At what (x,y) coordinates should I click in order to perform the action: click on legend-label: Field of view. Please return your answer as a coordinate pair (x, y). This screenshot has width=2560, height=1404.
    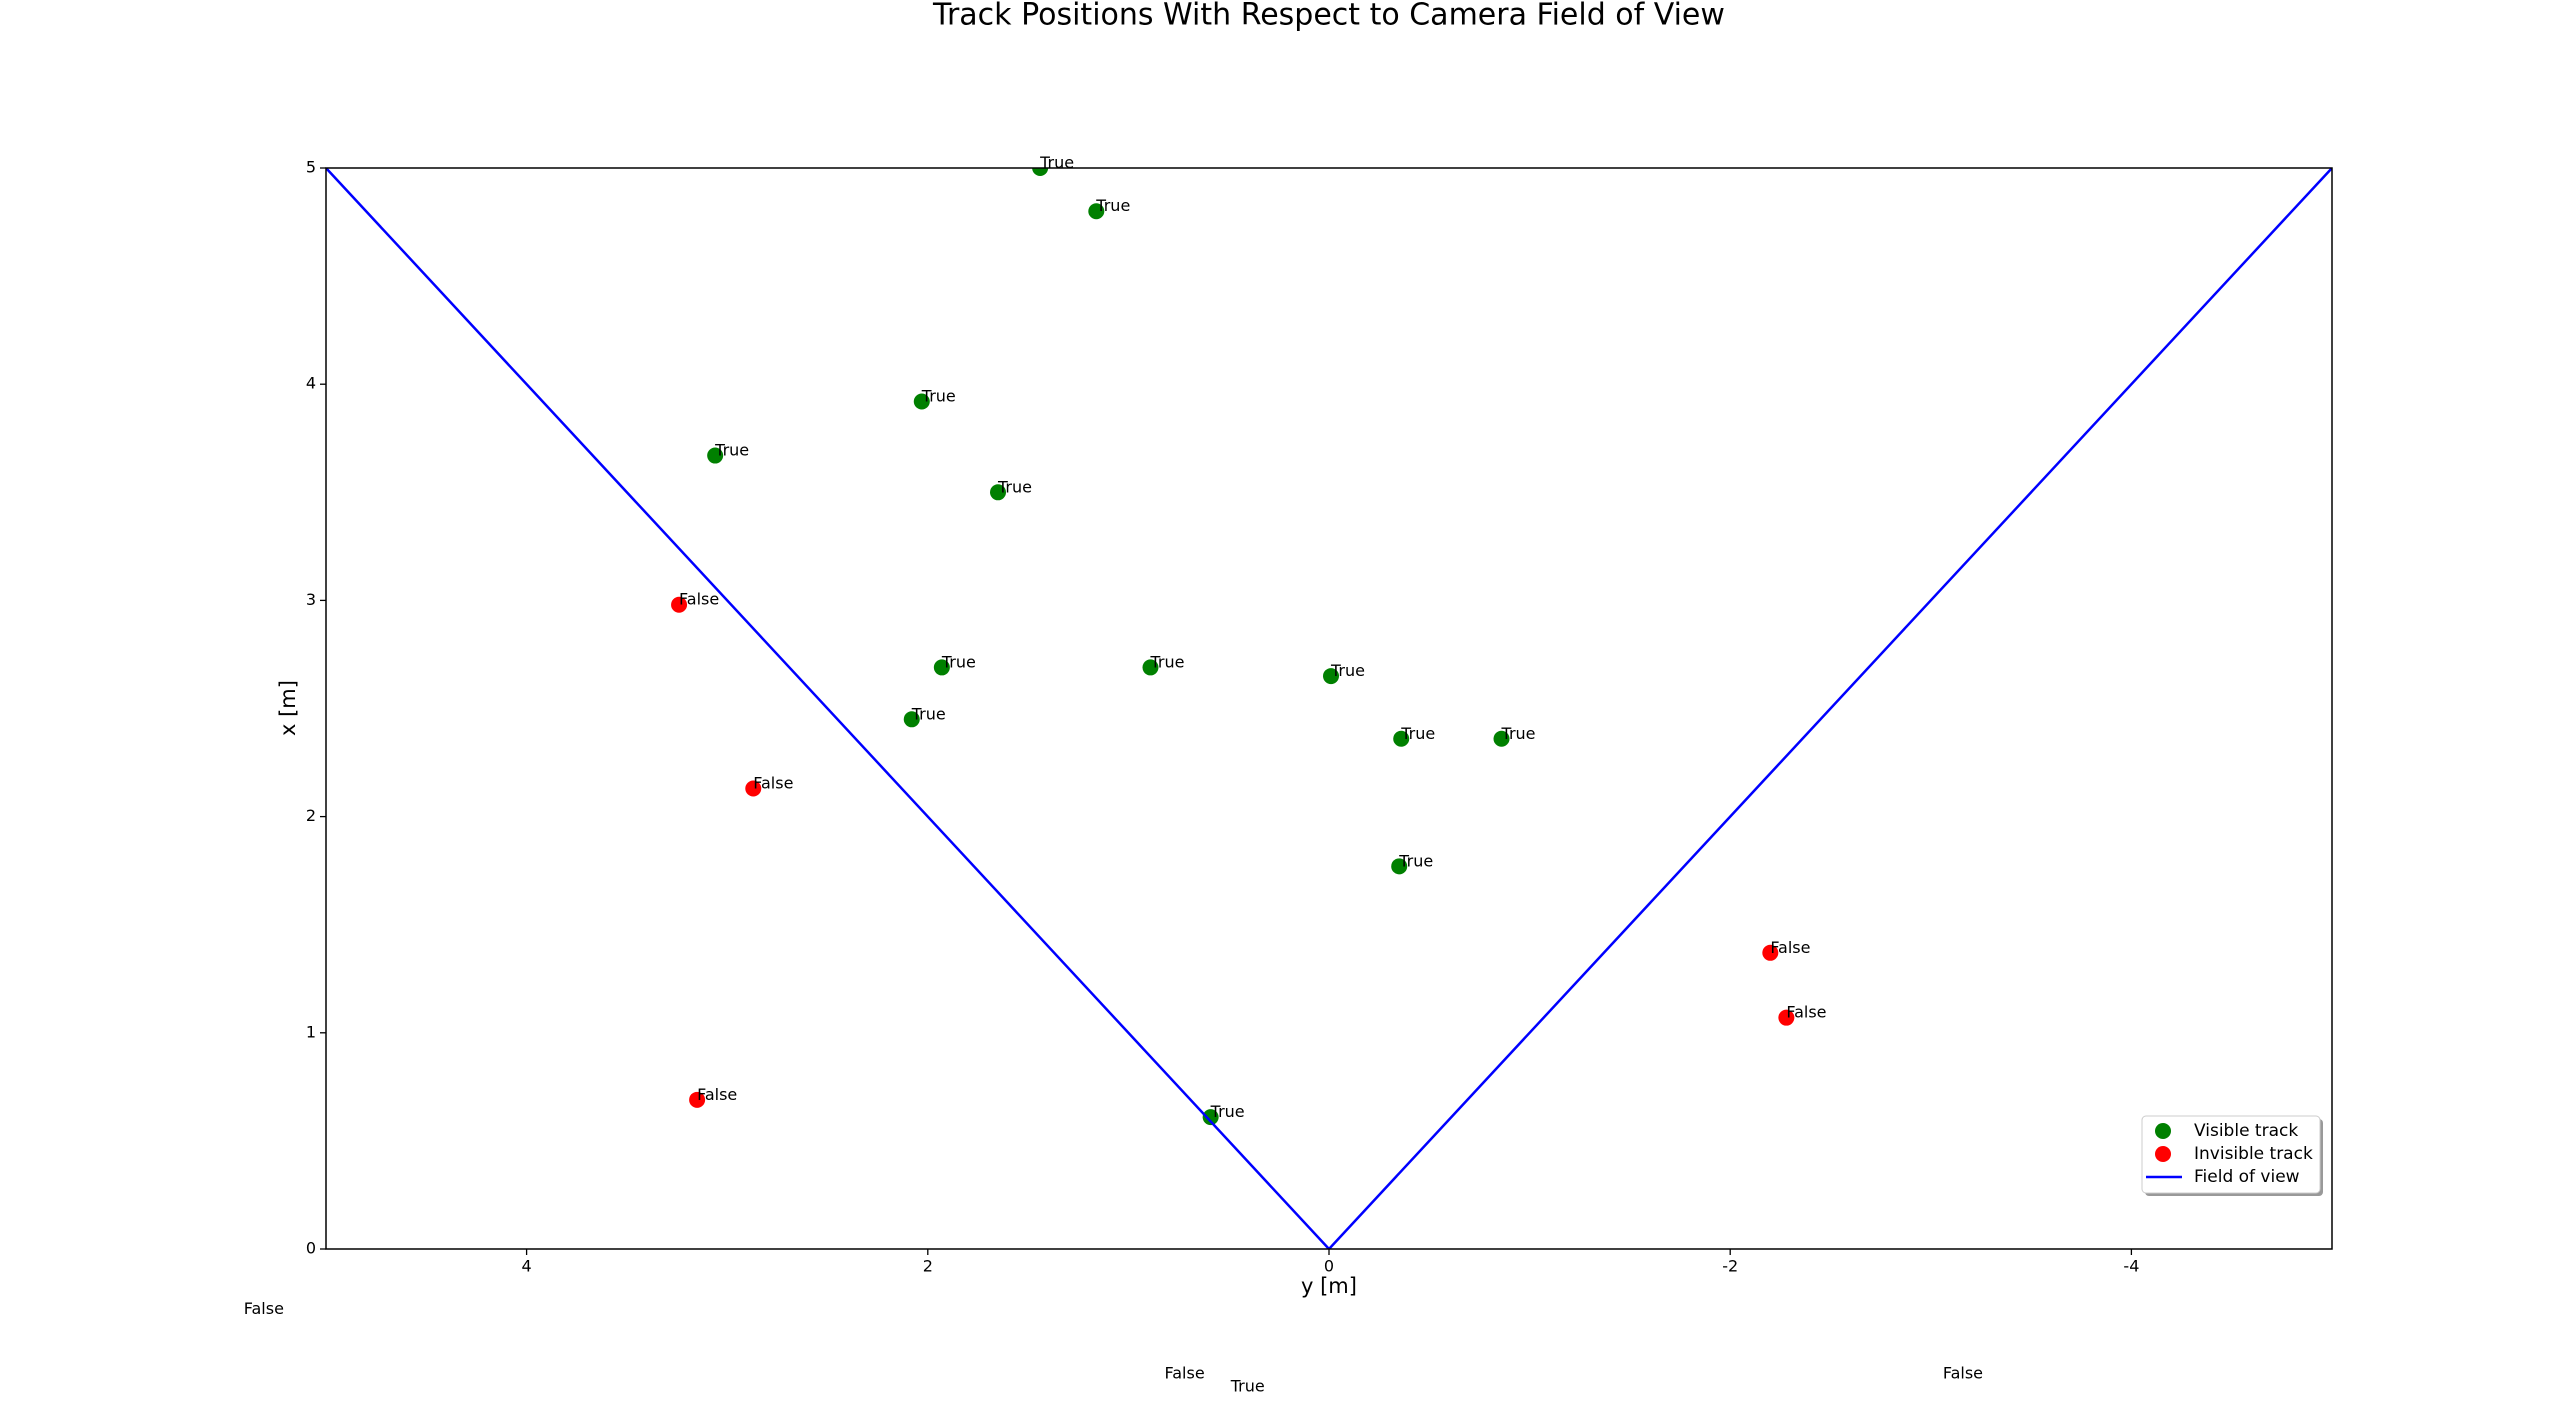
    Looking at the image, I should click on (2247, 1177).